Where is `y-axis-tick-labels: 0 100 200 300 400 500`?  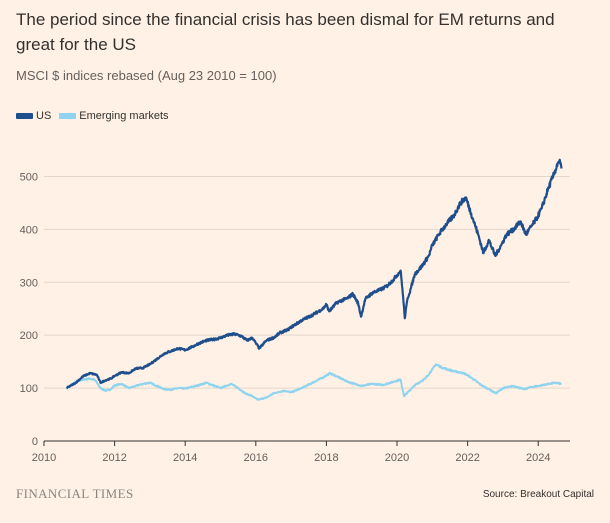 y-axis-tick-labels: 0 100 200 300 400 500 is located at coordinates (29, 309).